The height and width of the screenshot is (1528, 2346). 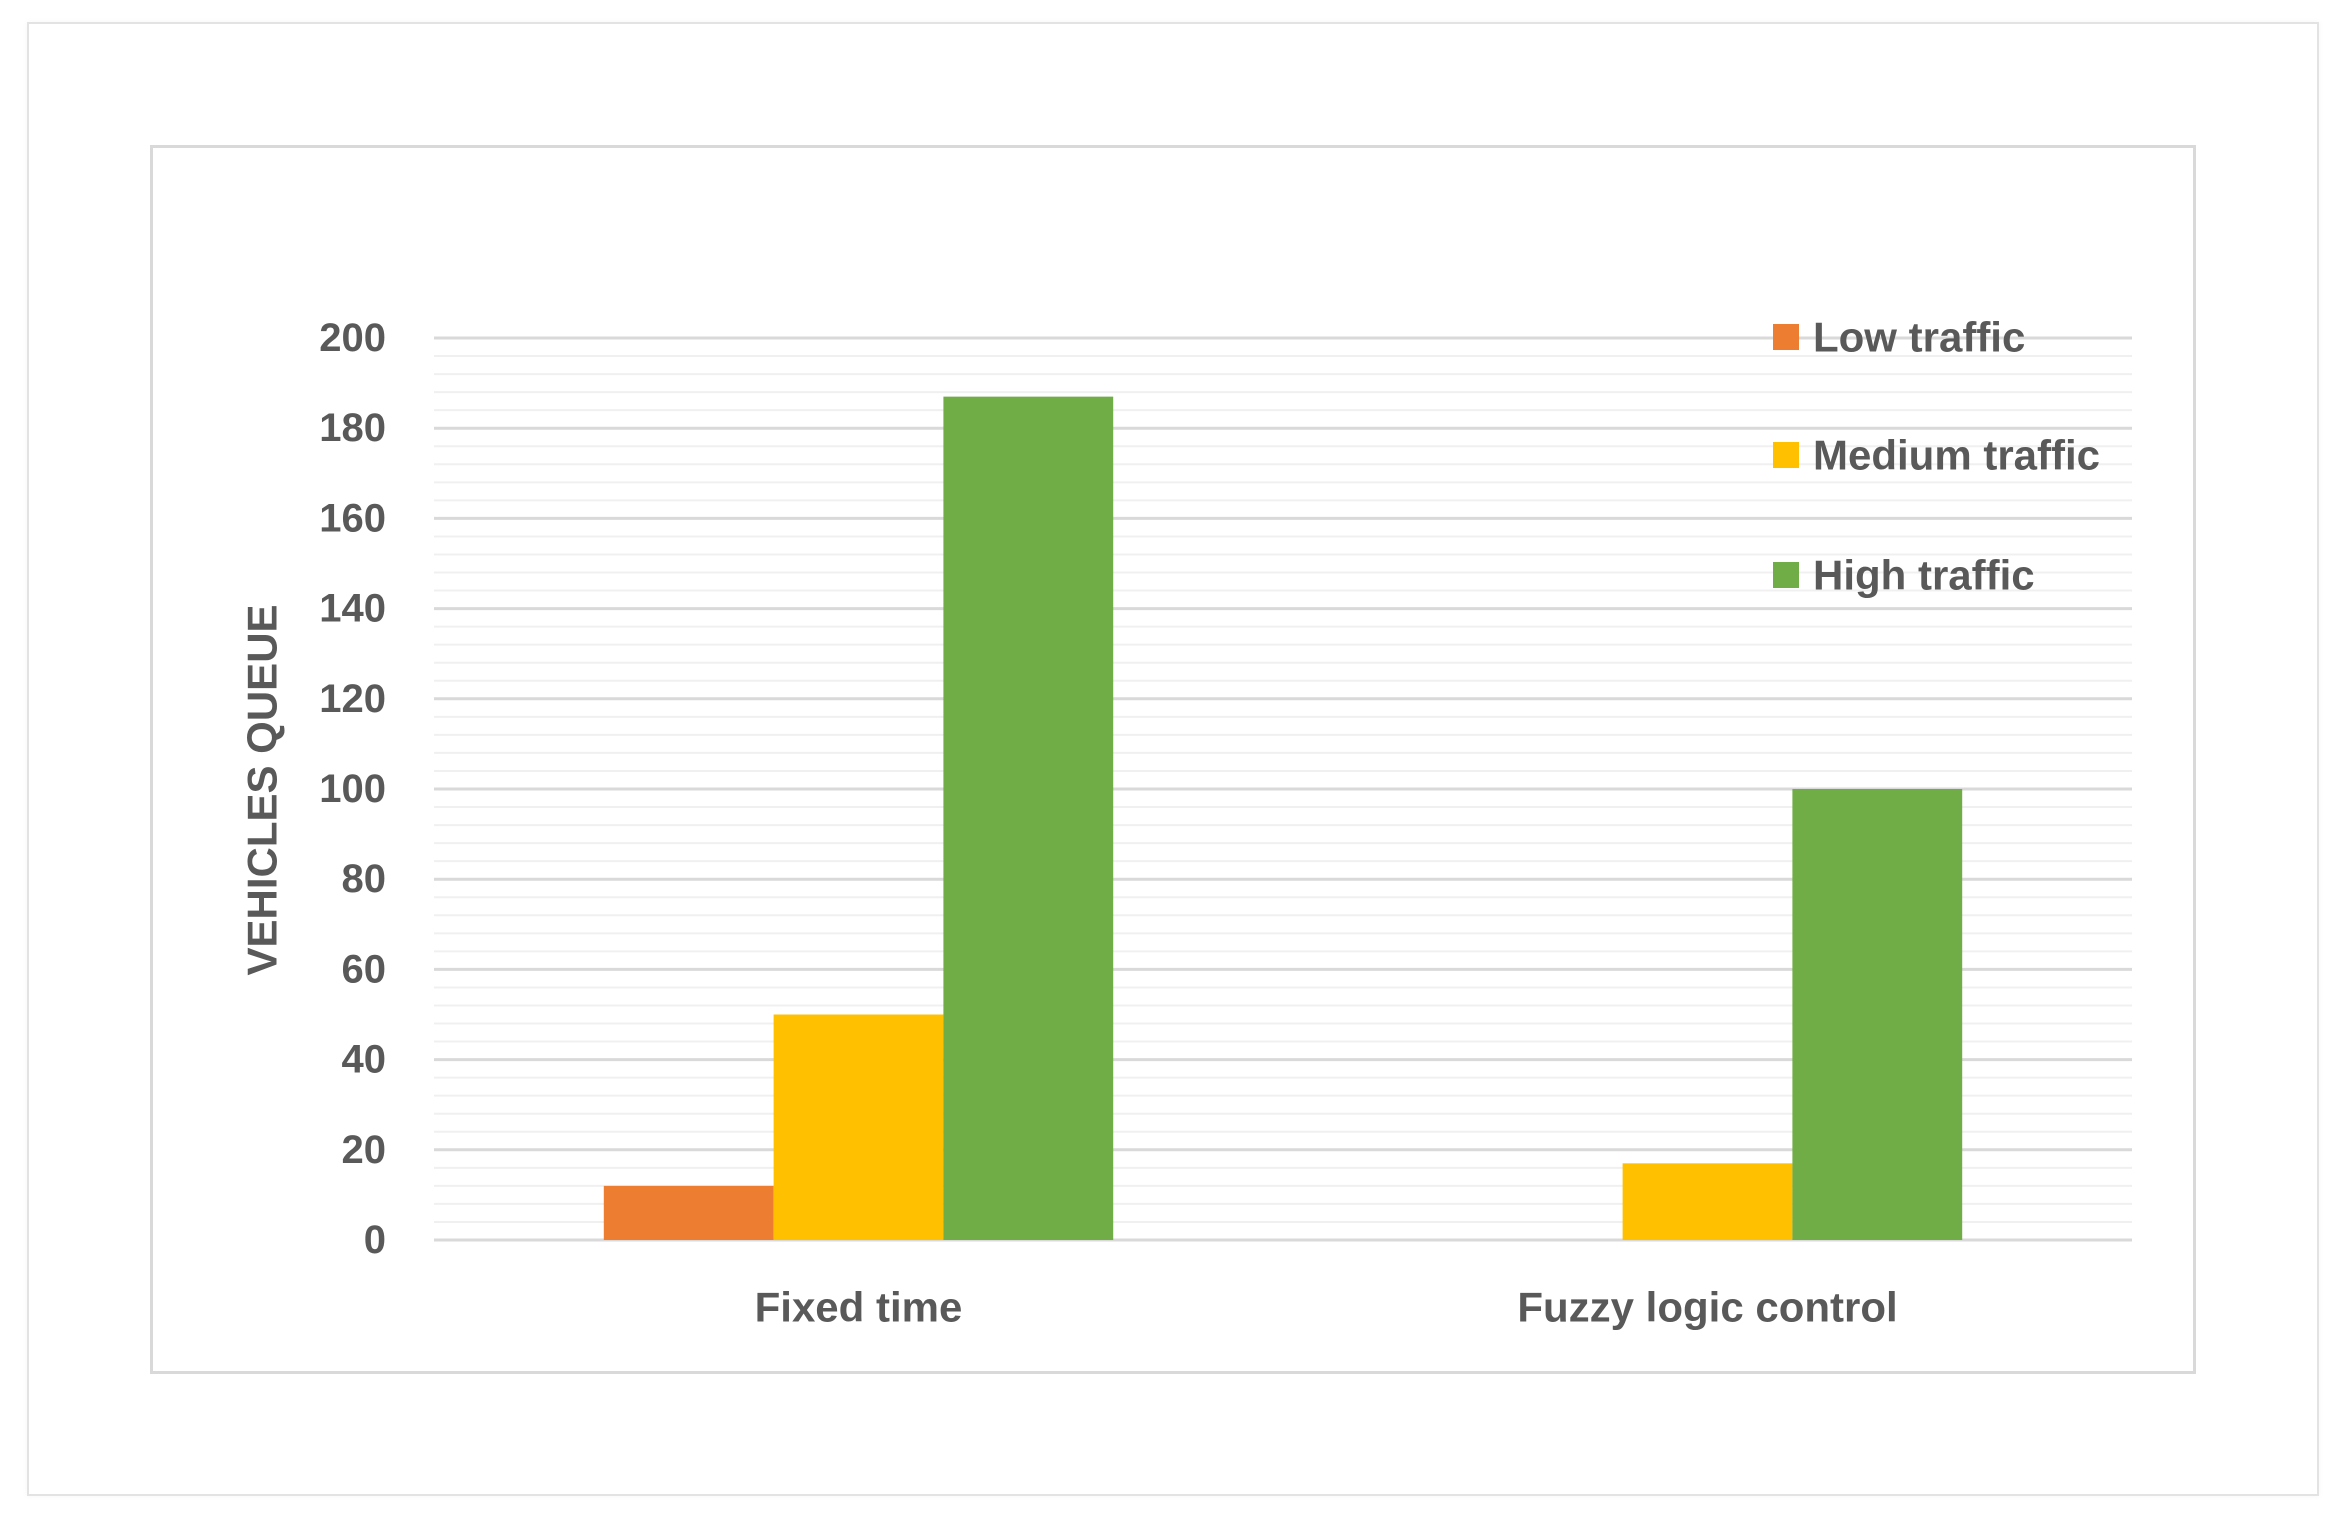 I want to click on y-tick-label: 20, so click(x=364, y=1150).